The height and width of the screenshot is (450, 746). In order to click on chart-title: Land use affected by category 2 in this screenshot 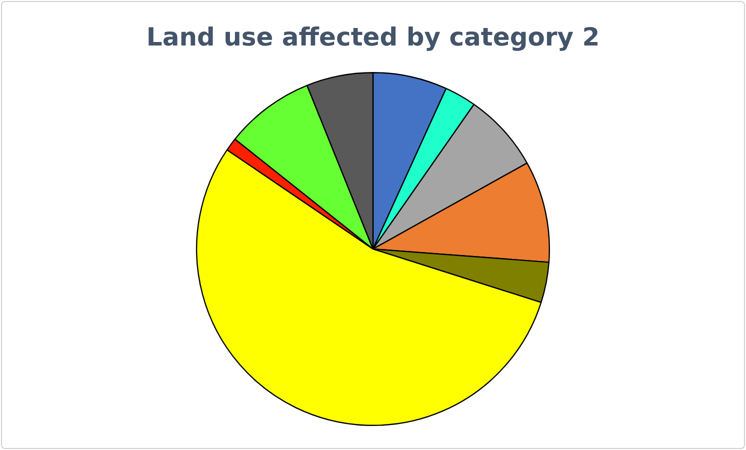, I will do `click(373, 37)`.